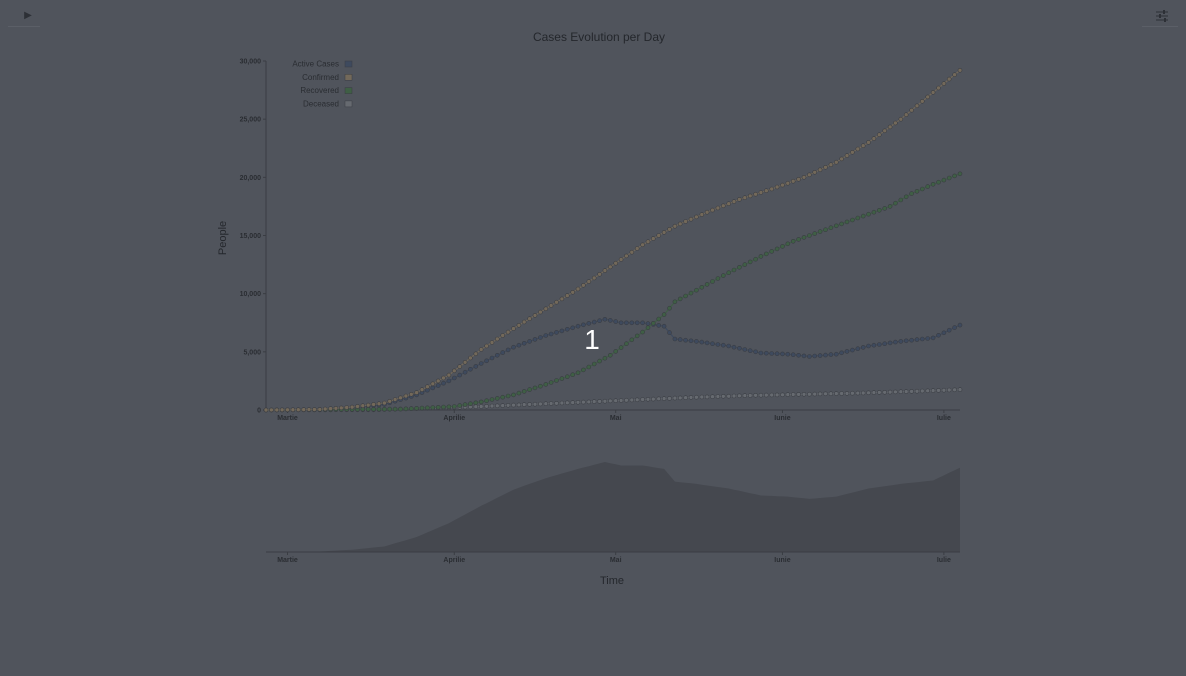  I want to click on toolbar-left: ▶, so click(24, 16).